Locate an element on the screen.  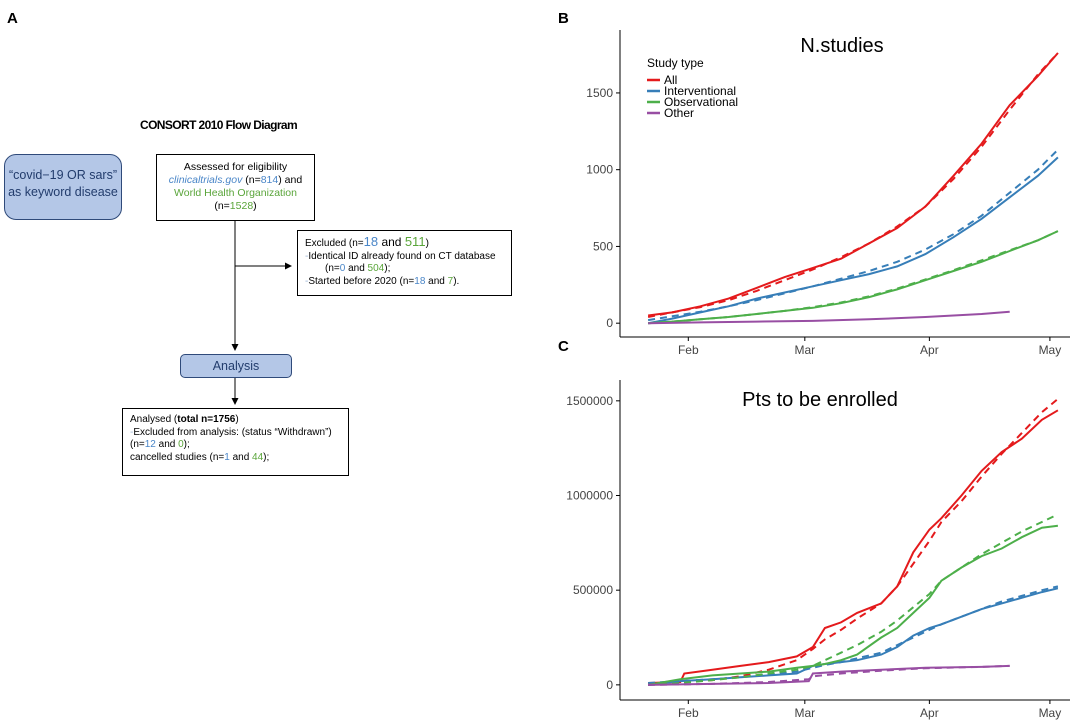
st-n2: 7 is located at coordinates (450, 281).